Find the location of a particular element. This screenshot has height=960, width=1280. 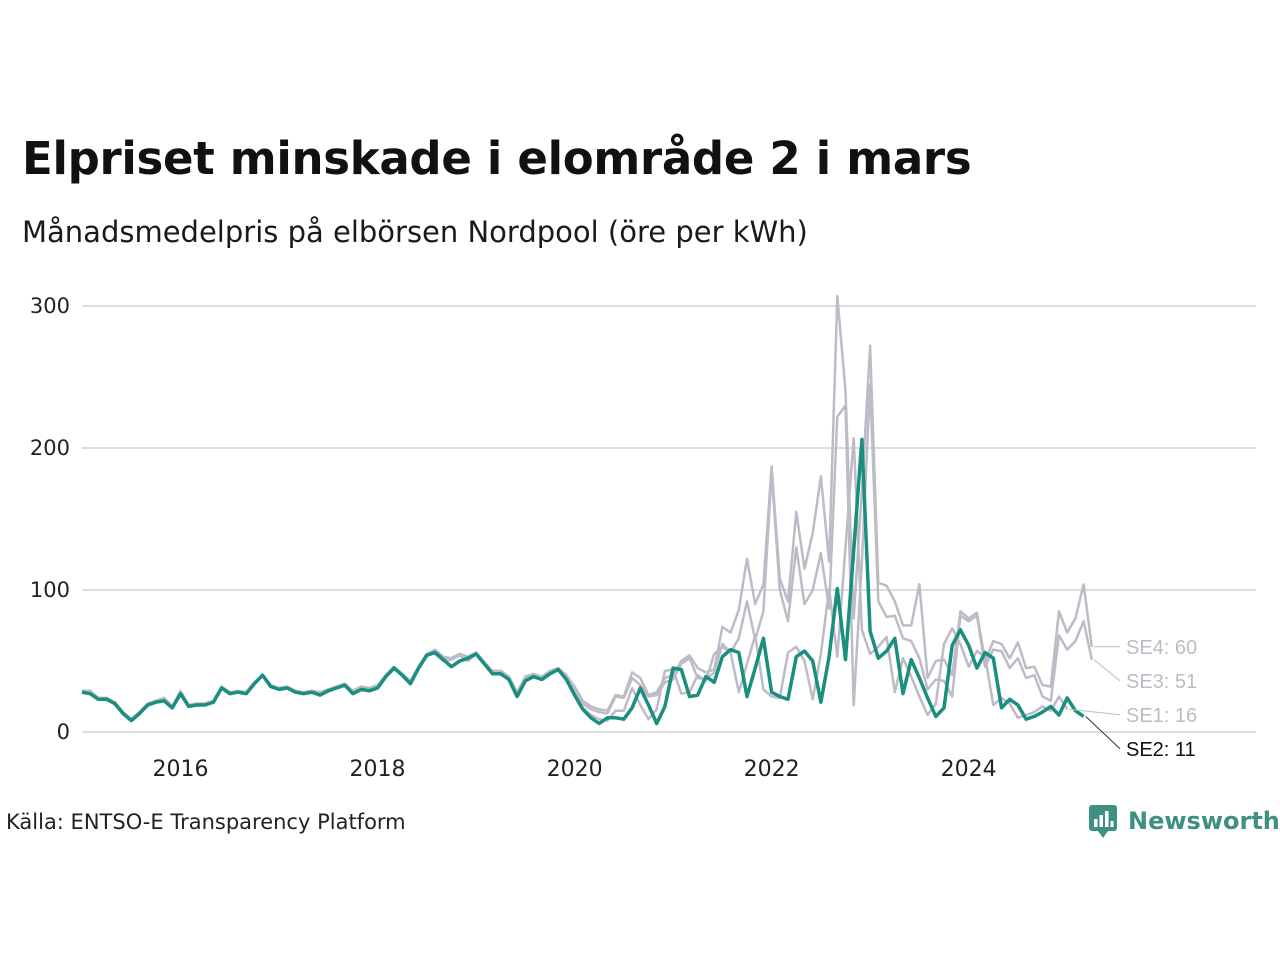

brand-logo: Newsworthy is located at coordinates (1184, 821).